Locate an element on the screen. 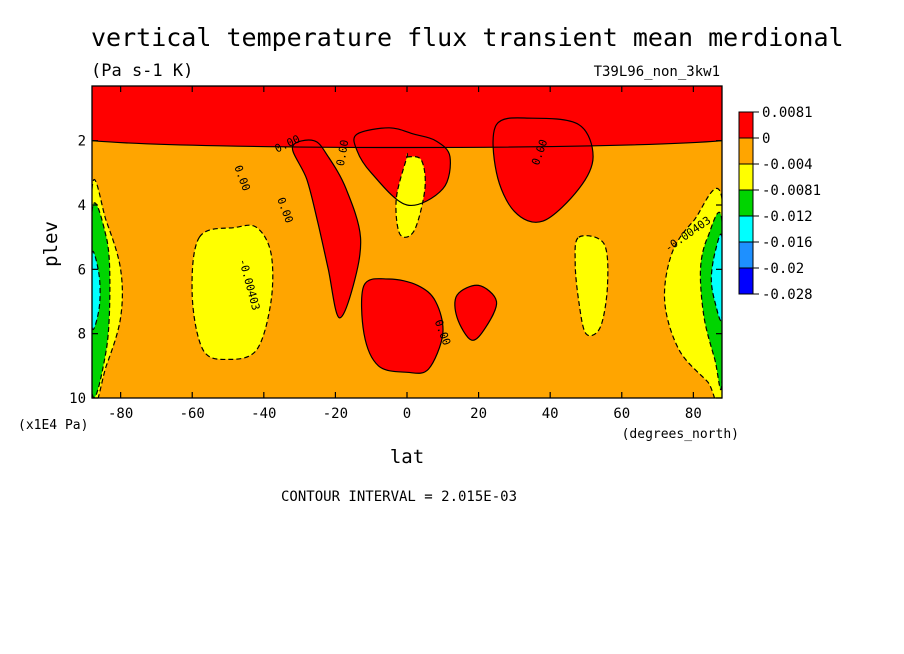  contour-interval: CONTOUR INTERVAL = 2.015E-03 is located at coordinates (399, 497).